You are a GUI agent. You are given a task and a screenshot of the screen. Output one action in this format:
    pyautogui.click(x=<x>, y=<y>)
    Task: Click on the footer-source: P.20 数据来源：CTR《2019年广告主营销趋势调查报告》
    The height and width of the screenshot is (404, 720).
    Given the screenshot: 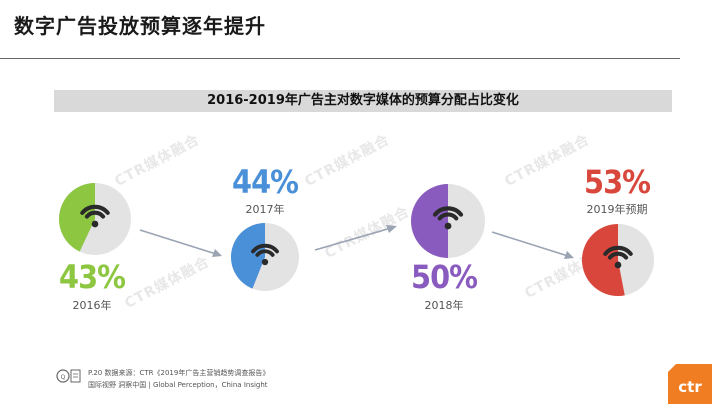 What is the action you would take?
    pyautogui.click(x=179, y=373)
    